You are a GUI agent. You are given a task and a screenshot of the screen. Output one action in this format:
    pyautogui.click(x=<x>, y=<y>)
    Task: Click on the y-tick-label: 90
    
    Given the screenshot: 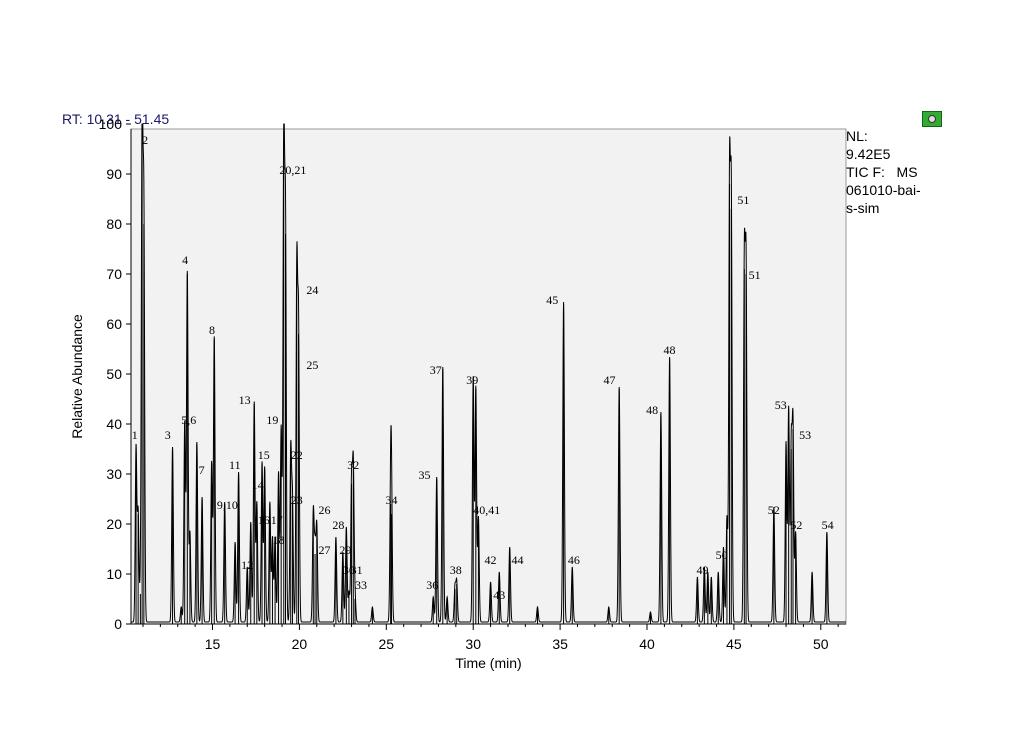 What is the action you would take?
    pyautogui.click(x=114, y=174)
    